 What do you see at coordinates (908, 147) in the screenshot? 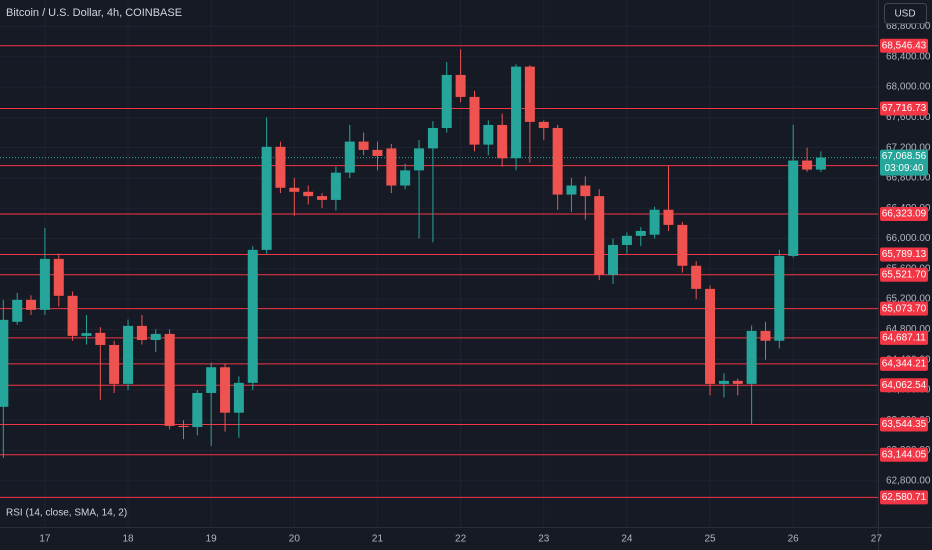
I see `y-tick-label: 67,200.00` at bounding box center [908, 147].